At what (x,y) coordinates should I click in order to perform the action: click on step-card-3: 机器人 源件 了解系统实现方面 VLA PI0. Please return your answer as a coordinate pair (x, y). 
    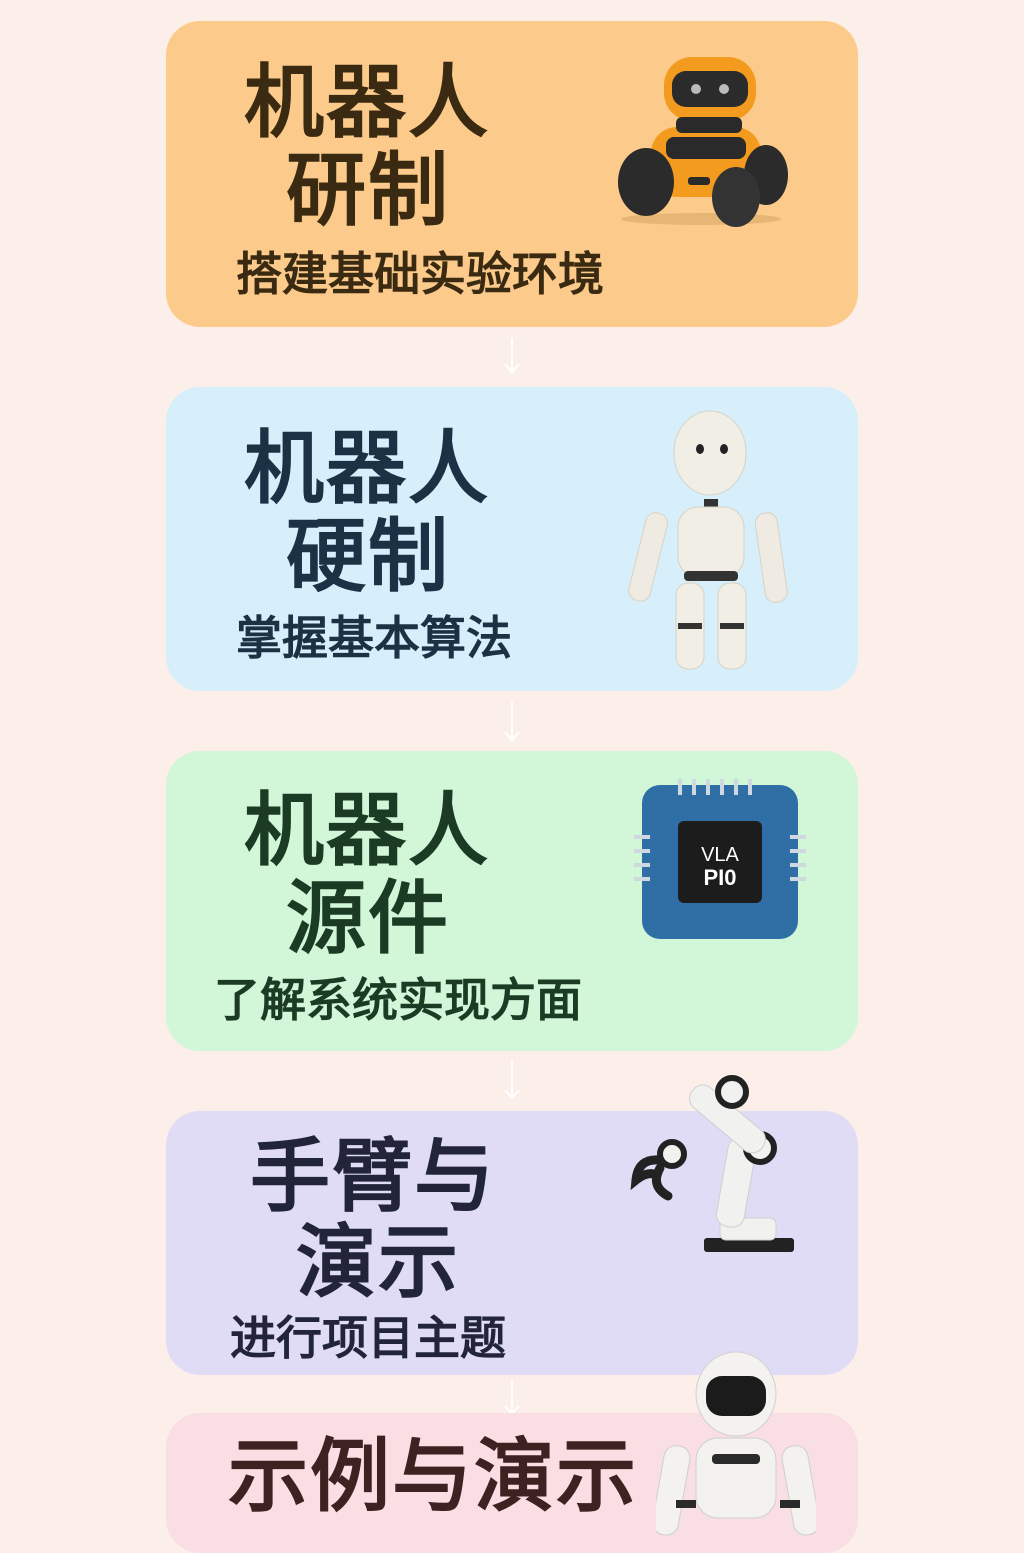
    Looking at the image, I should click on (512, 901).